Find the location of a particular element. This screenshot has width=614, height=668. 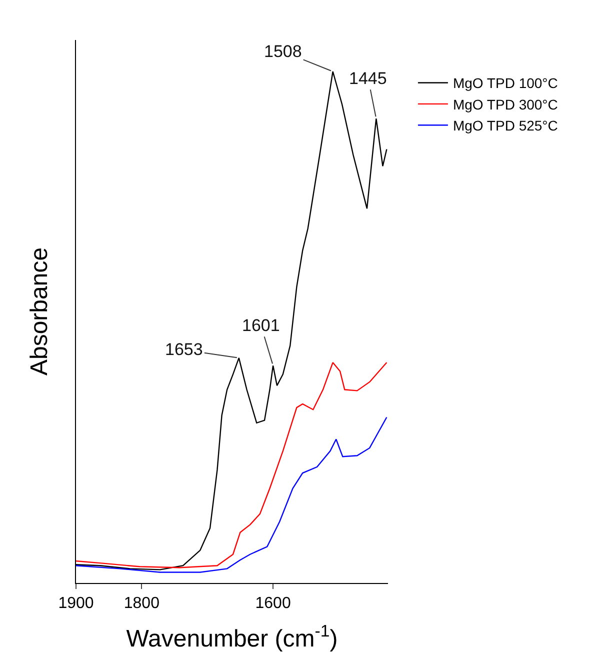

x-axis-title: Wavenumber (cm$^{-1}$) is located at coordinates (232, 636).